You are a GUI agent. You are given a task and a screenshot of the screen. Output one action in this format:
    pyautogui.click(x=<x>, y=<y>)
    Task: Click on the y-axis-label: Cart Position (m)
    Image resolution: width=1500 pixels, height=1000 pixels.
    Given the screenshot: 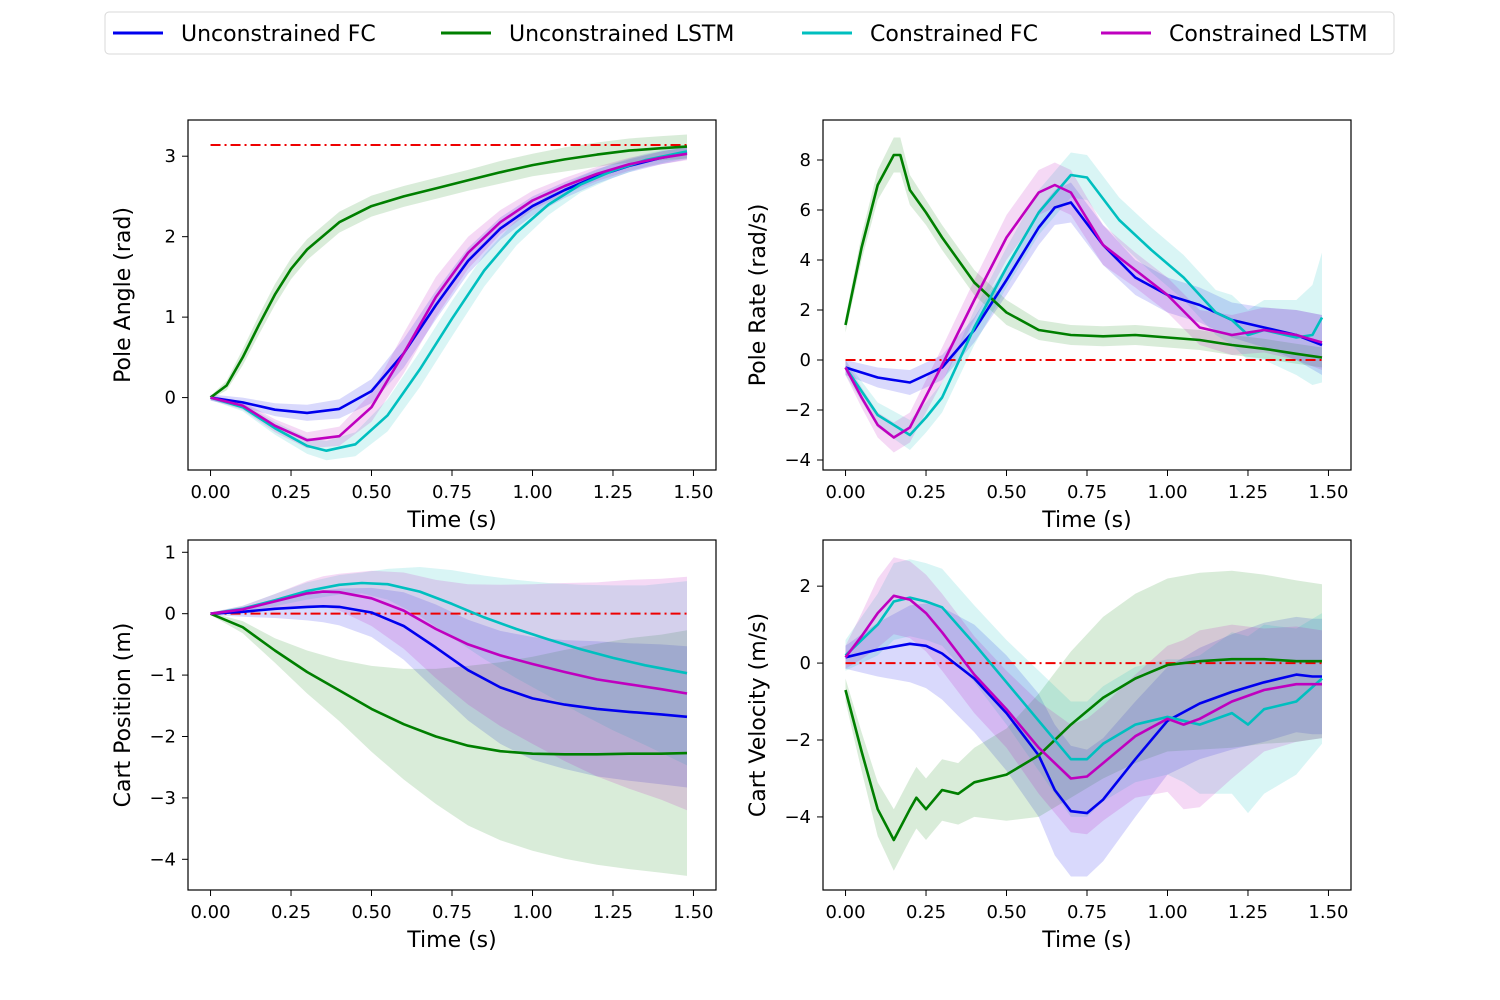 What is the action you would take?
    pyautogui.click(x=123, y=715)
    